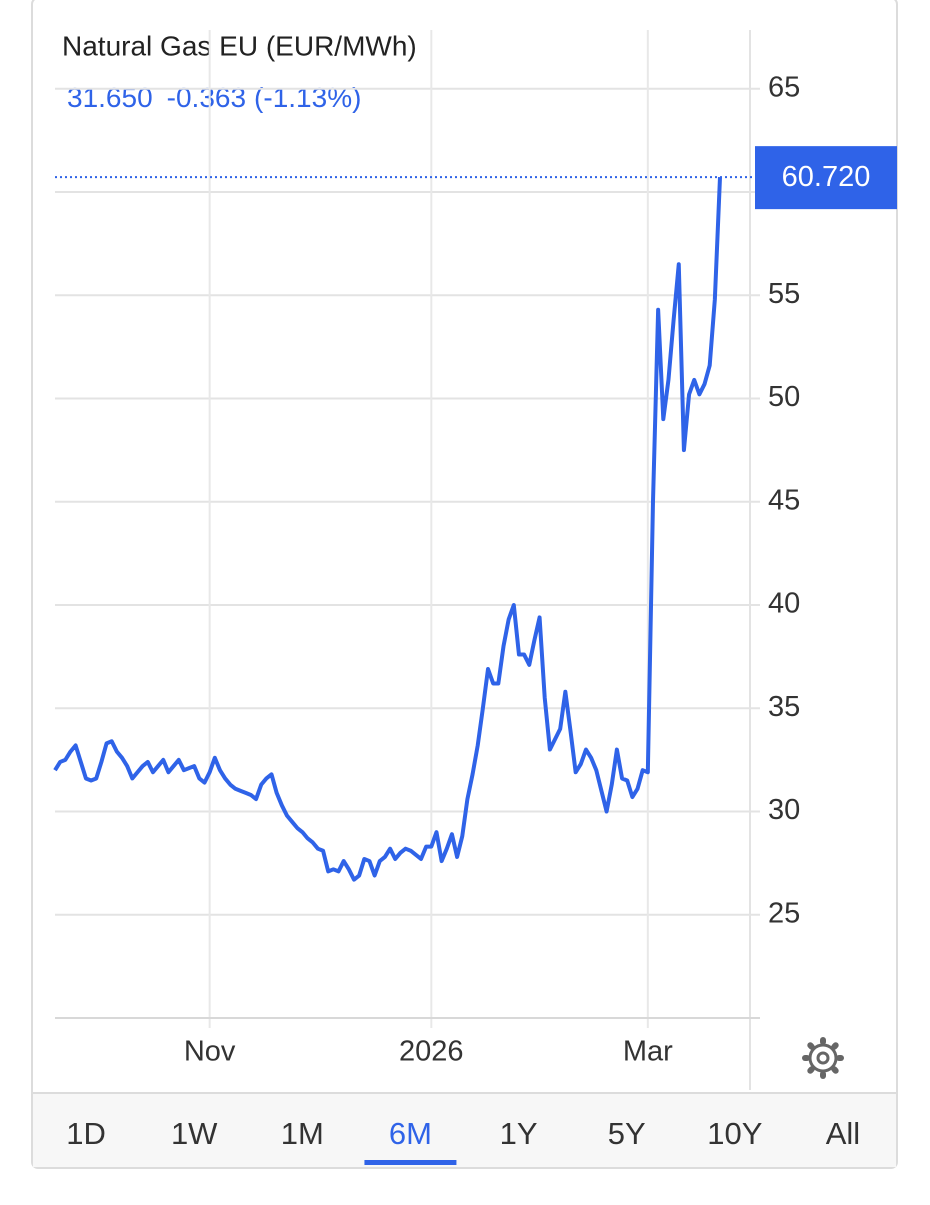 This screenshot has width=930, height=1205. Describe the element at coordinates (648, 1052) in the screenshot. I see `x-tick-label: Mar` at that location.